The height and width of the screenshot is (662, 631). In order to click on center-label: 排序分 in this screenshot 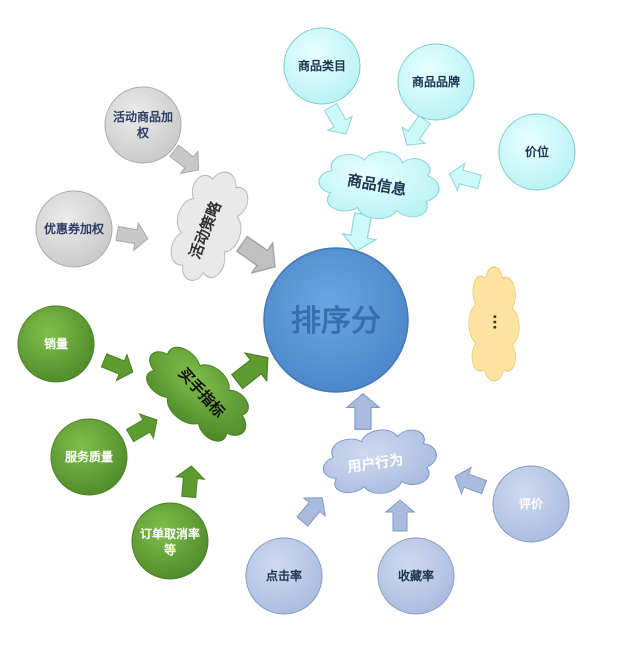, I will do `click(336, 321)`.